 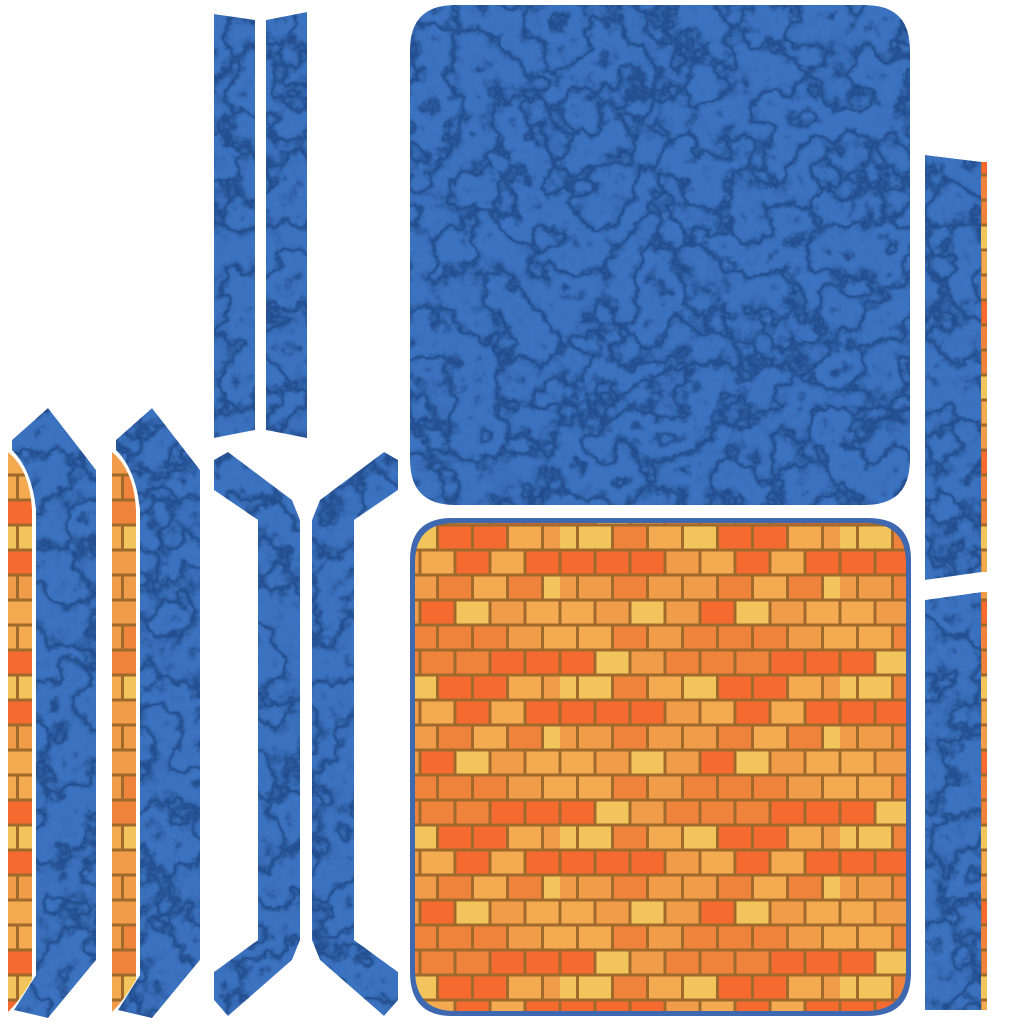 What do you see at coordinates (953, 801) in the screenshot?
I see `marble-strip-right-lower` at bounding box center [953, 801].